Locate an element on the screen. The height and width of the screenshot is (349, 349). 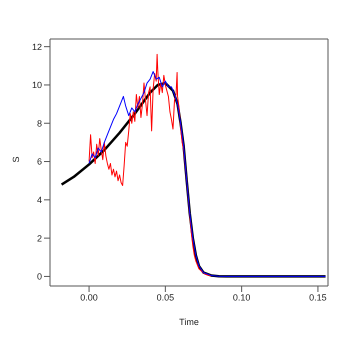
y-tick-label: 4 is located at coordinates (39, 200).